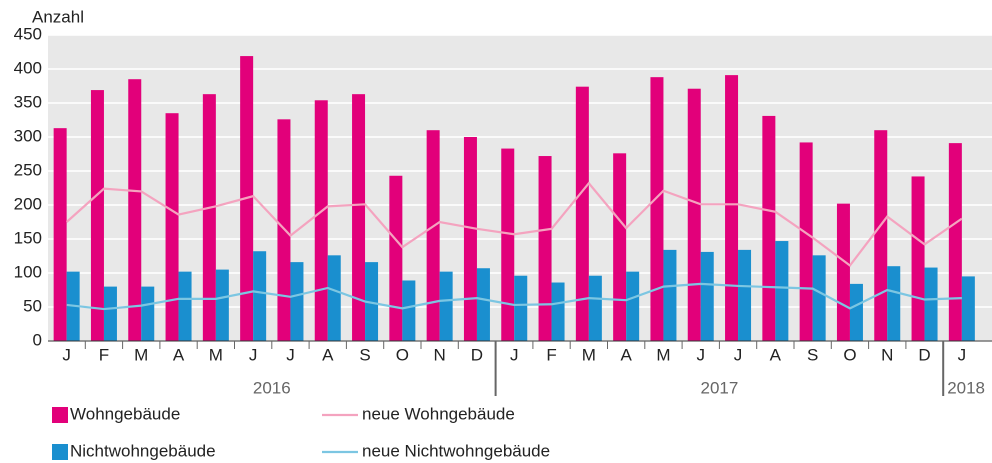 The height and width of the screenshot is (463, 992). What do you see at coordinates (37, 339) in the screenshot?
I see `y-tick-label: 0` at bounding box center [37, 339].